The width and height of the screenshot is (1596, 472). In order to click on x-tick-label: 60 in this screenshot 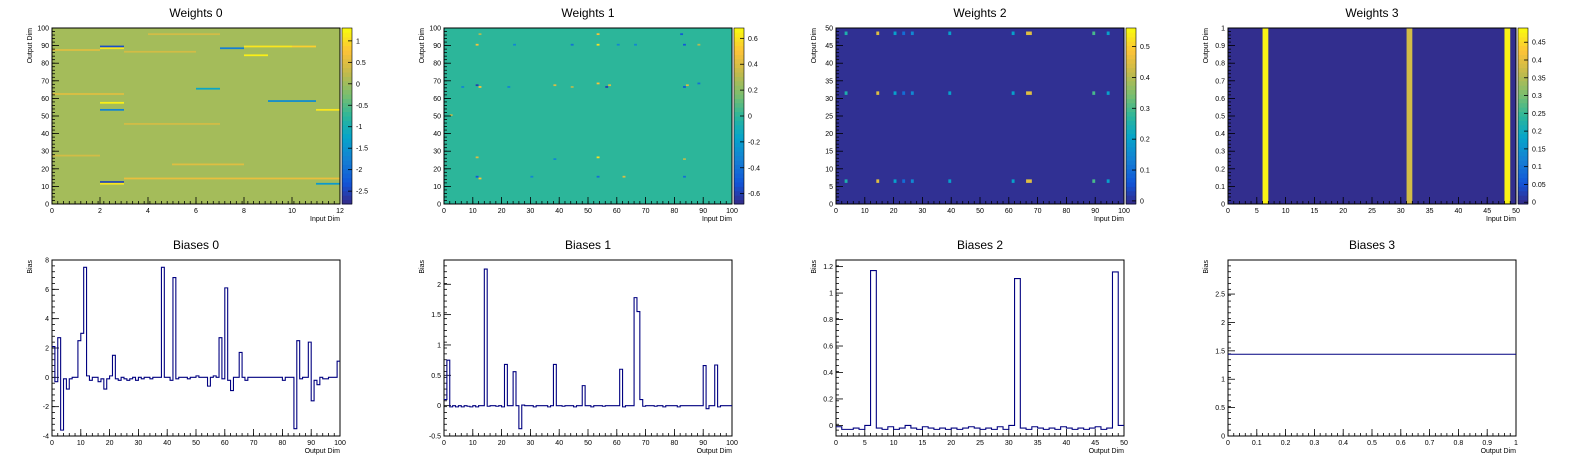, I will do `click(617, 443)`.